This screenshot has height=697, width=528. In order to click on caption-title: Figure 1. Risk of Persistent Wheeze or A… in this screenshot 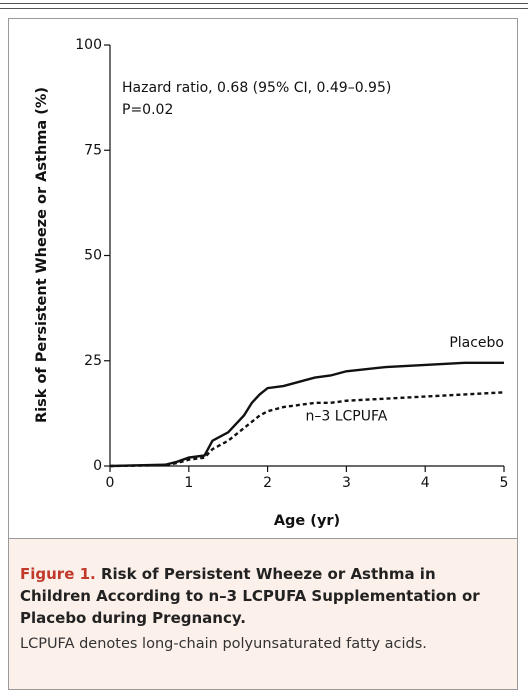, I will do `click(262, 596)`.